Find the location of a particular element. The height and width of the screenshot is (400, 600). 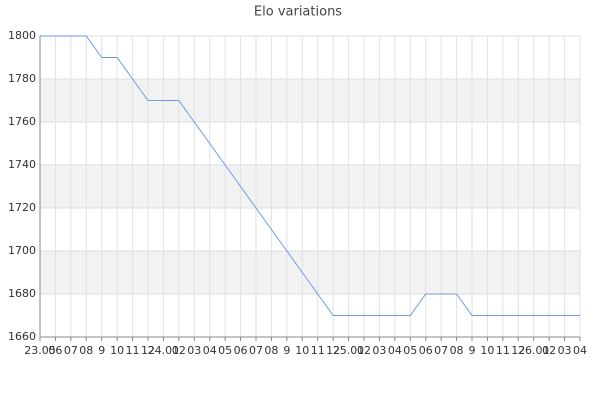

chart-title: Elo variations is located at coordinates (298, 12).